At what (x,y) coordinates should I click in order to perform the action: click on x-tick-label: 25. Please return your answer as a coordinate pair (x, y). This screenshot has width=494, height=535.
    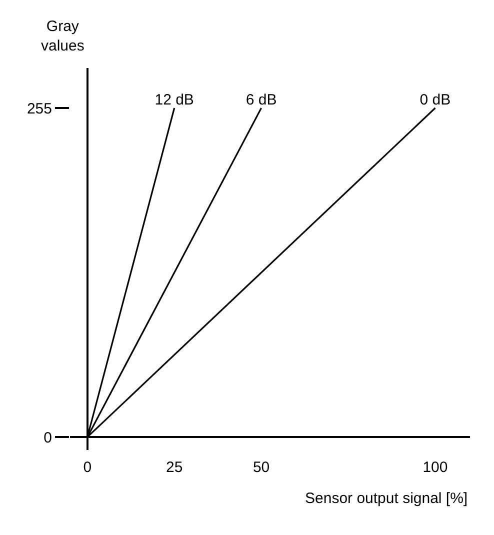
    Looking at the image, I should click on (174, 467).